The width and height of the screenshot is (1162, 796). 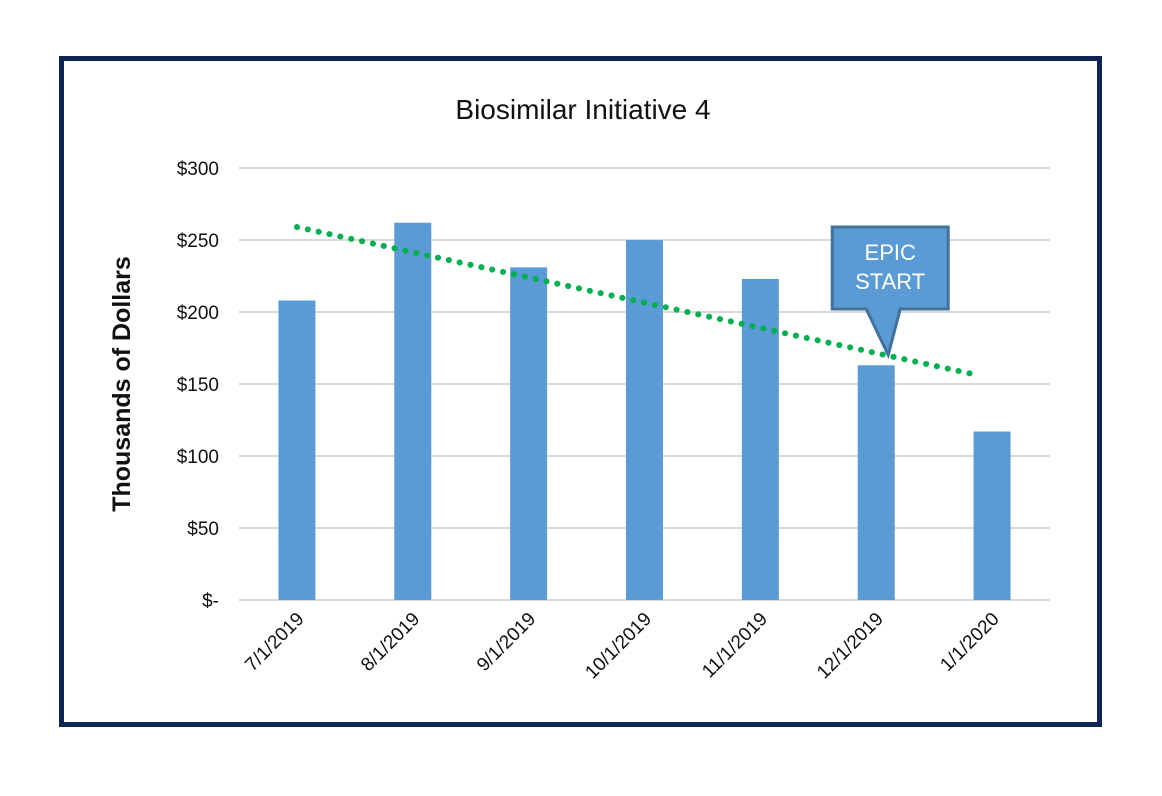 I want to click on chart-title: Biosimilar Initiative 4, so click(x=582, y=109).